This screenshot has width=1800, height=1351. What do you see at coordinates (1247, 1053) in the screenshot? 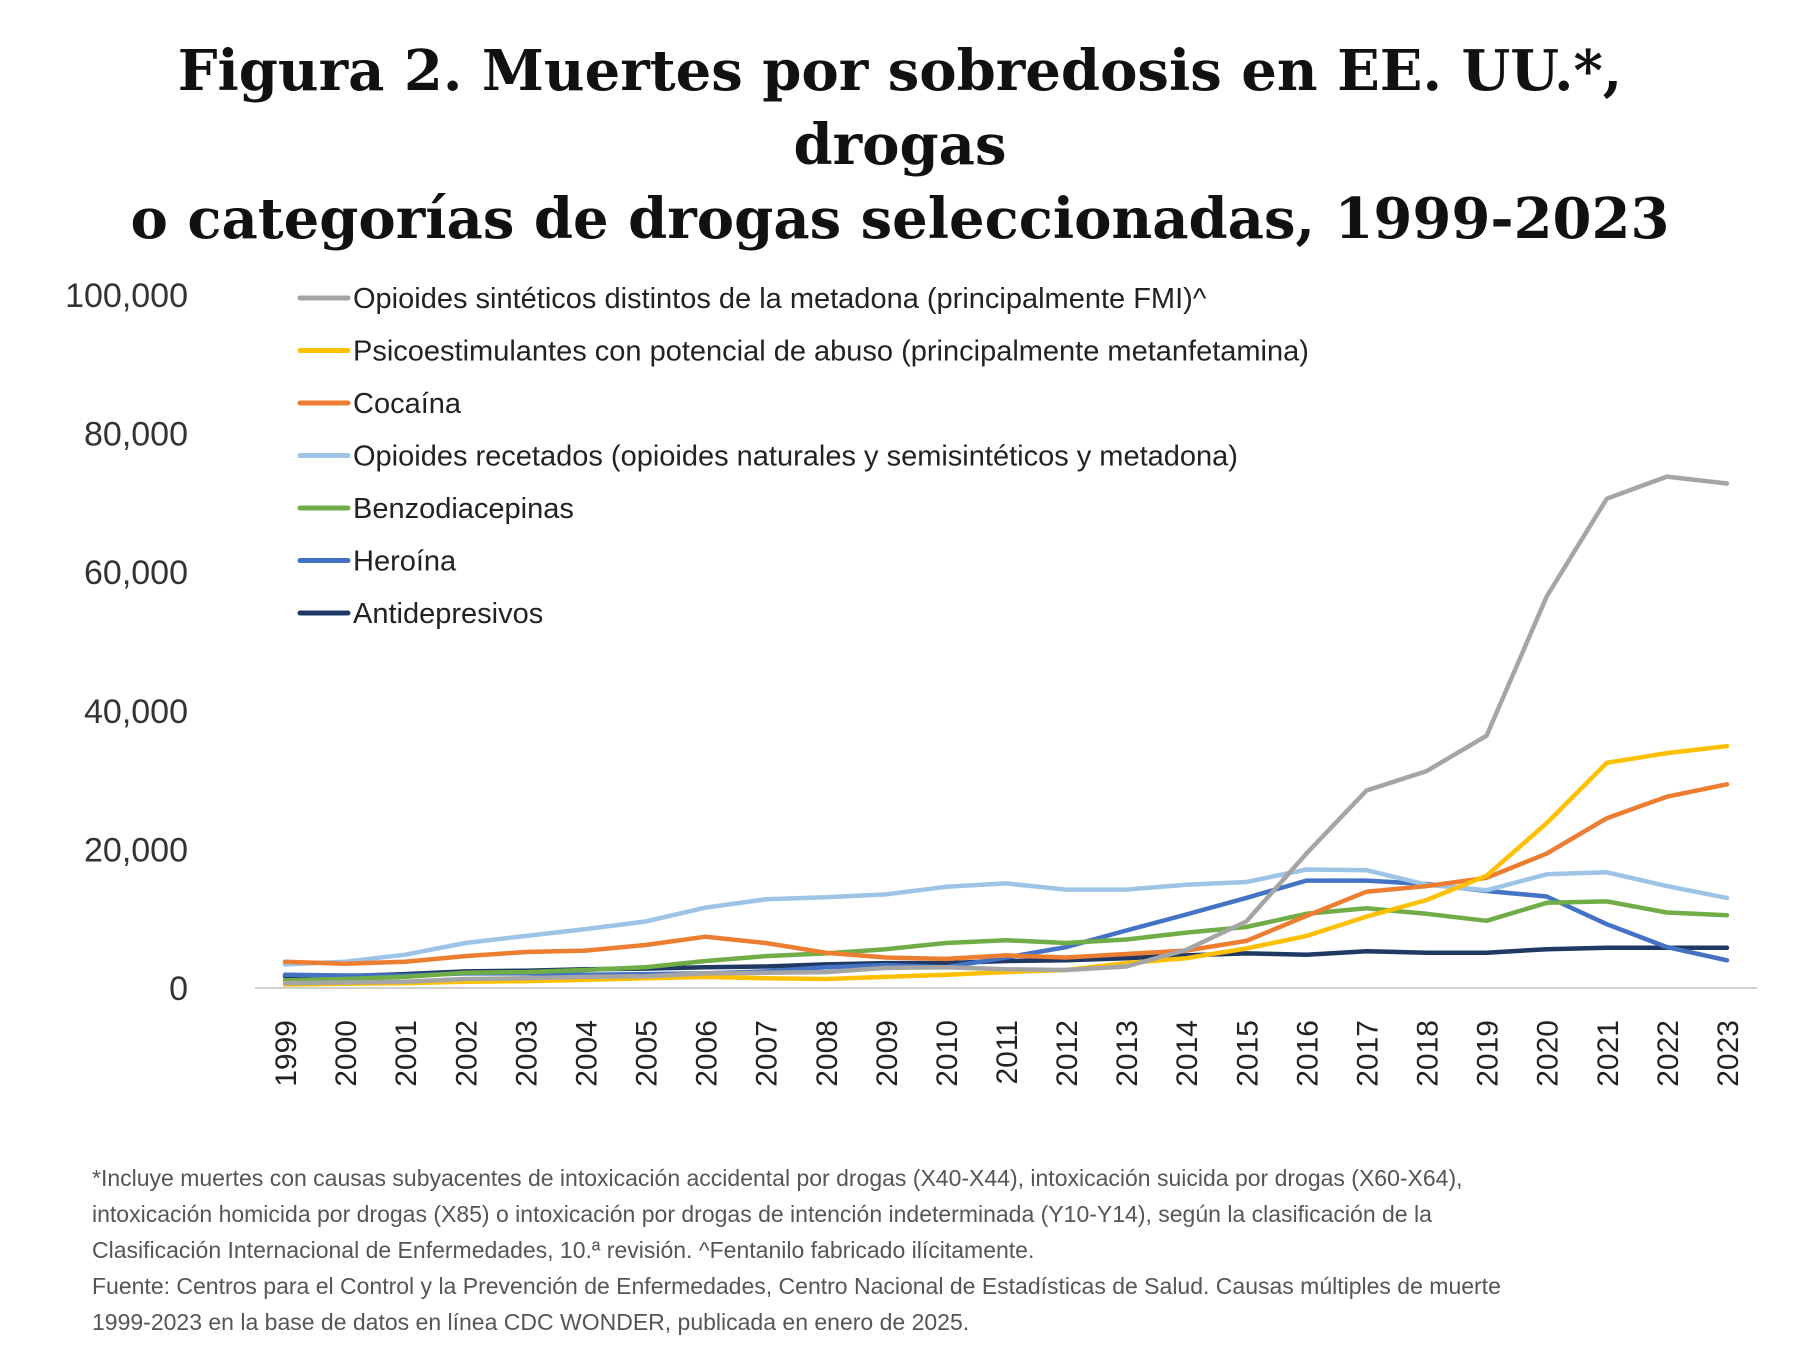
I see `x-tick-label: 2015` at bounding box center [1247, 1053].